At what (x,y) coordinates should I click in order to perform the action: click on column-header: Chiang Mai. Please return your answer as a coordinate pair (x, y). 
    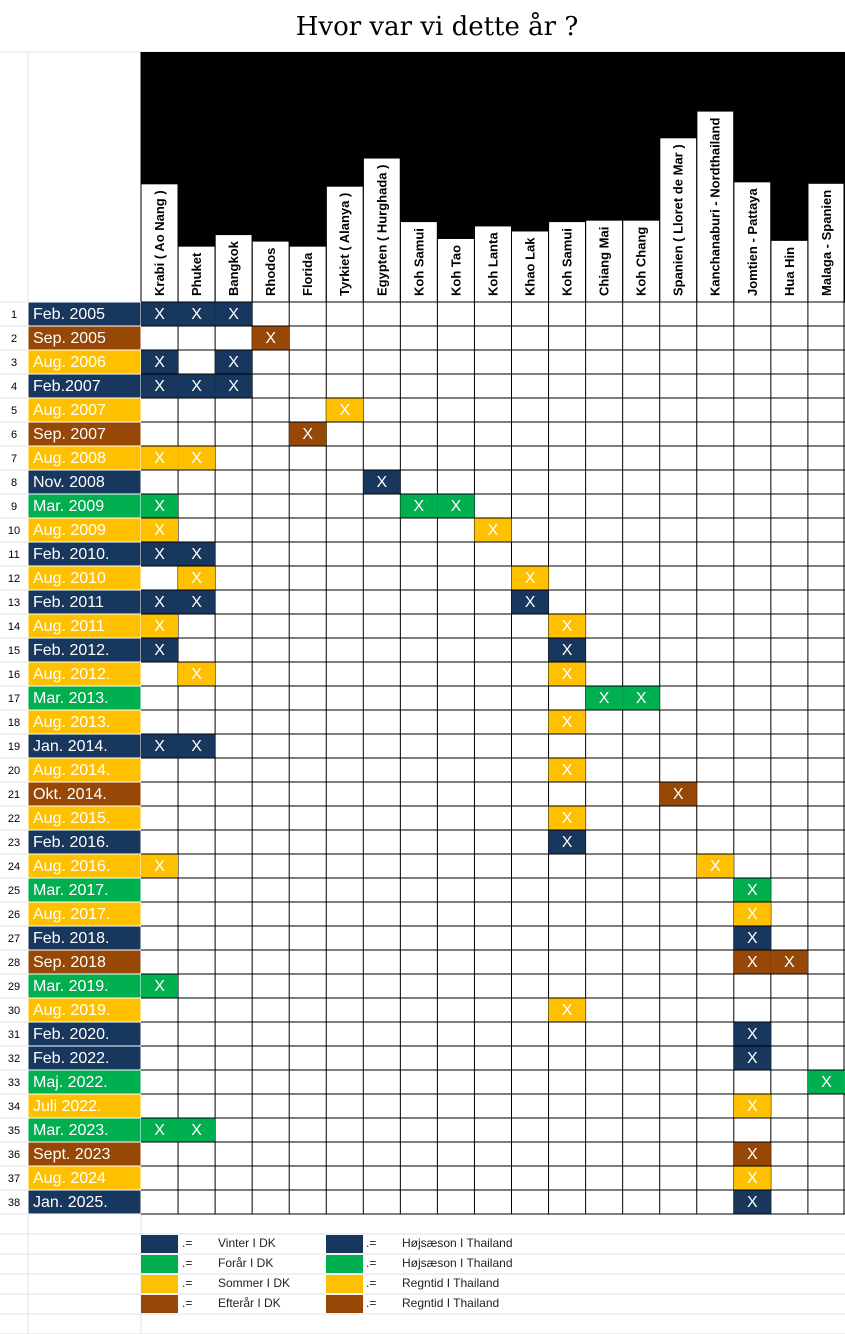
    Looking at the image, I should click on (604, 261).